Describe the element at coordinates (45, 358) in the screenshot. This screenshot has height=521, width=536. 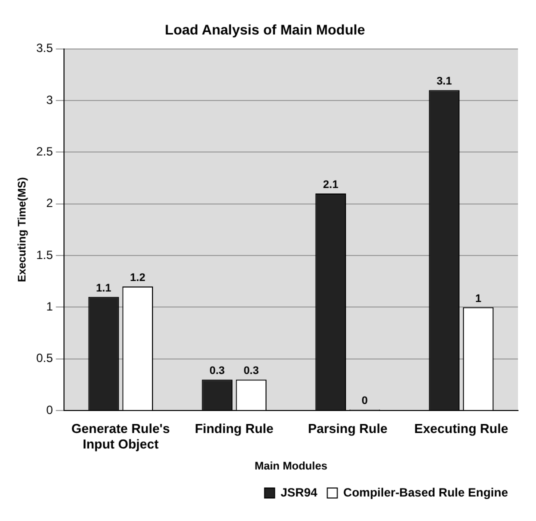
I see `y-tick-label: 0.5` at that location.